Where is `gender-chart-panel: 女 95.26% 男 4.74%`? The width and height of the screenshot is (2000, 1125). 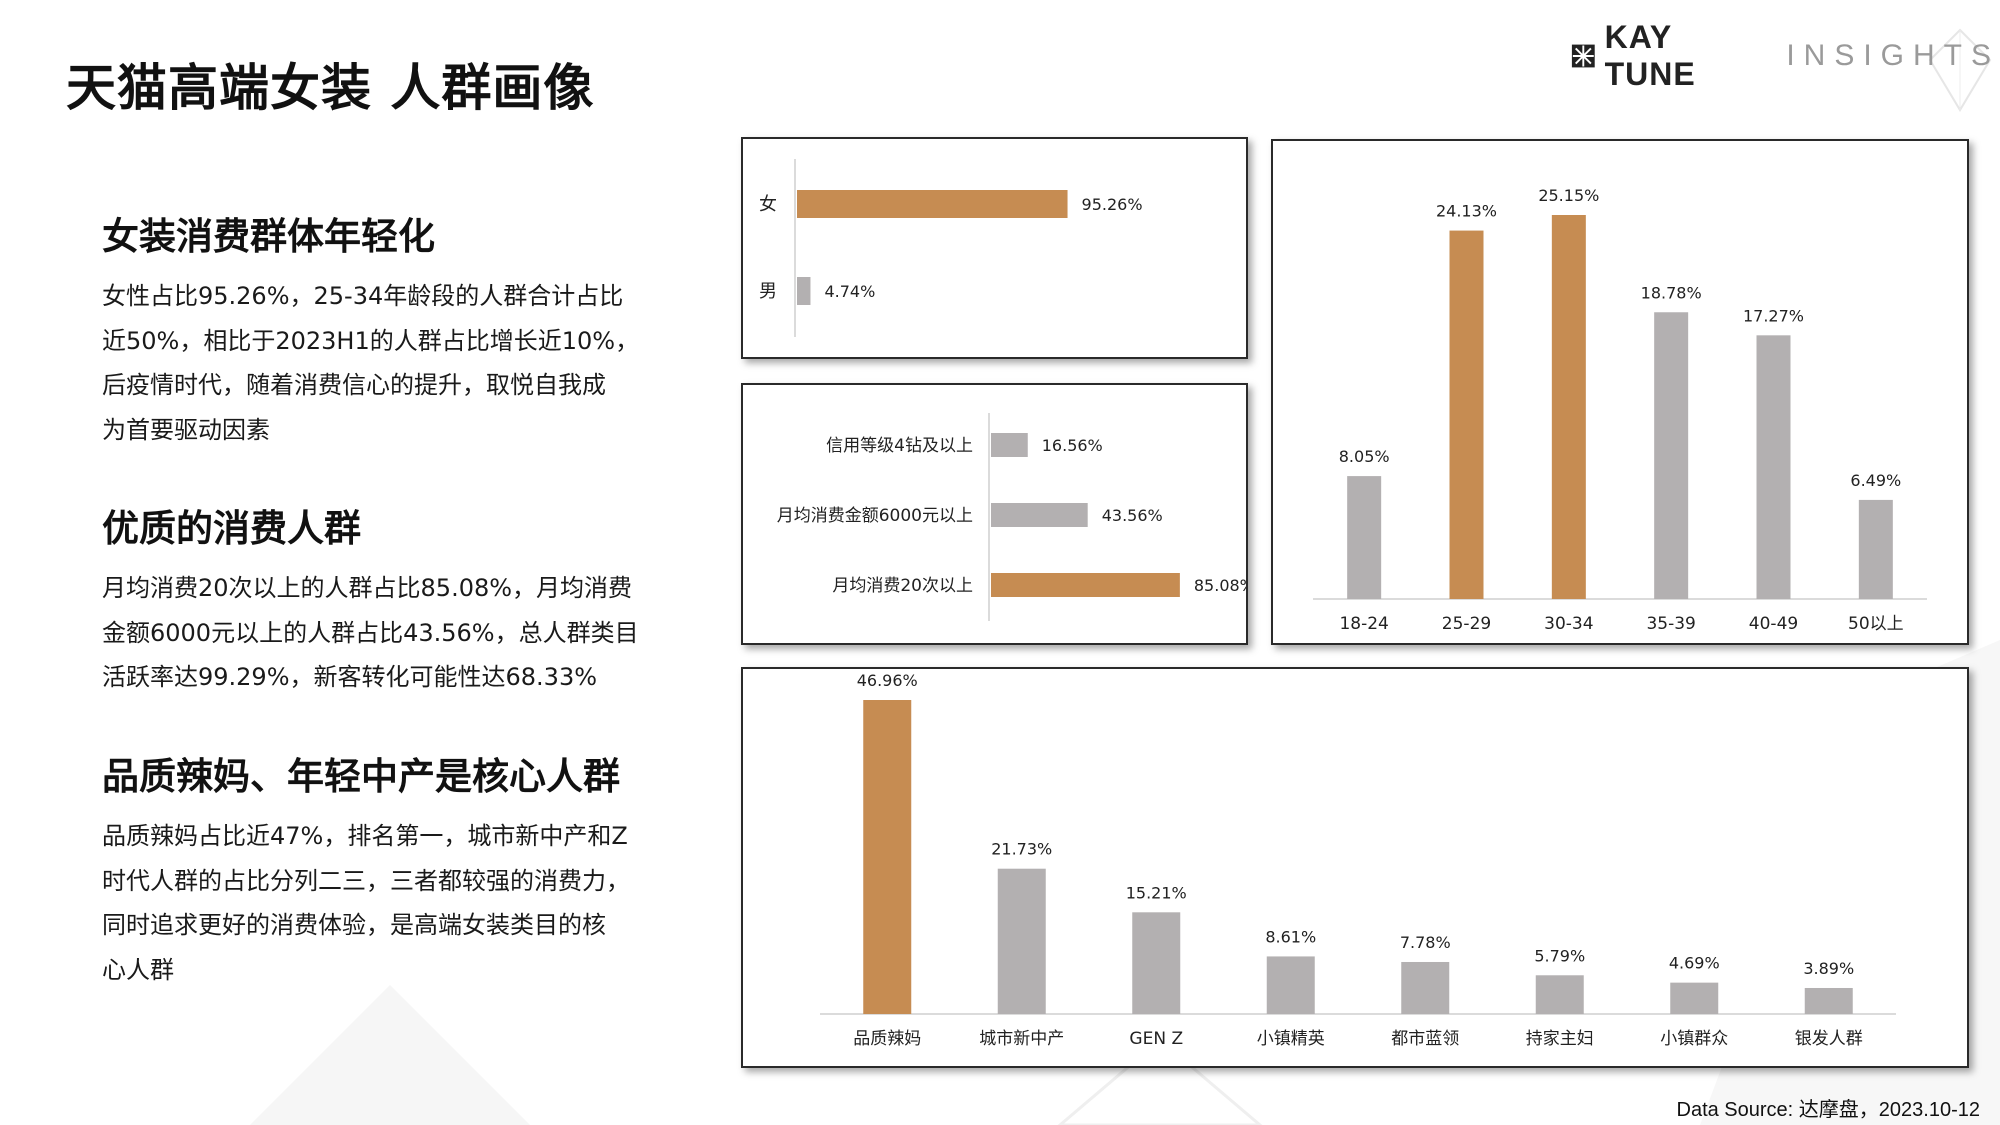
gender-chart-panel: 女 95.26% 男 4.74% is located at coordinates (994, 248).